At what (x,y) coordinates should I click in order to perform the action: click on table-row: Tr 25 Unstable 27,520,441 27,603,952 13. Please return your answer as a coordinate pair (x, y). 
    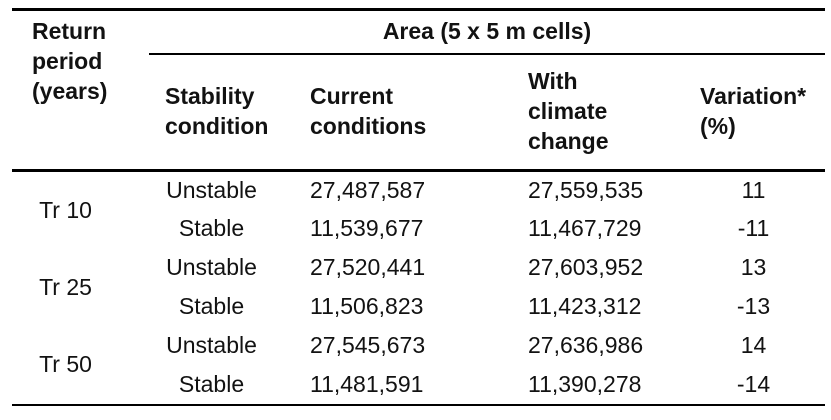
    Looking at the image, I should click on (418, 274).